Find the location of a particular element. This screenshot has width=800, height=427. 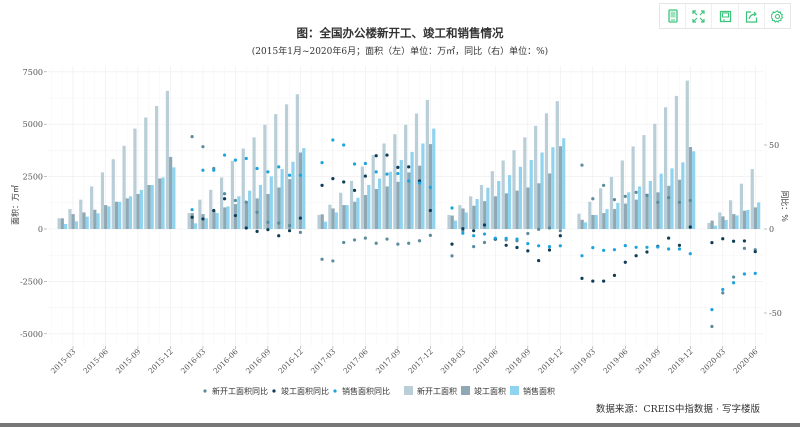

right-tick-label: 0 is located at coordinates (771, 229).